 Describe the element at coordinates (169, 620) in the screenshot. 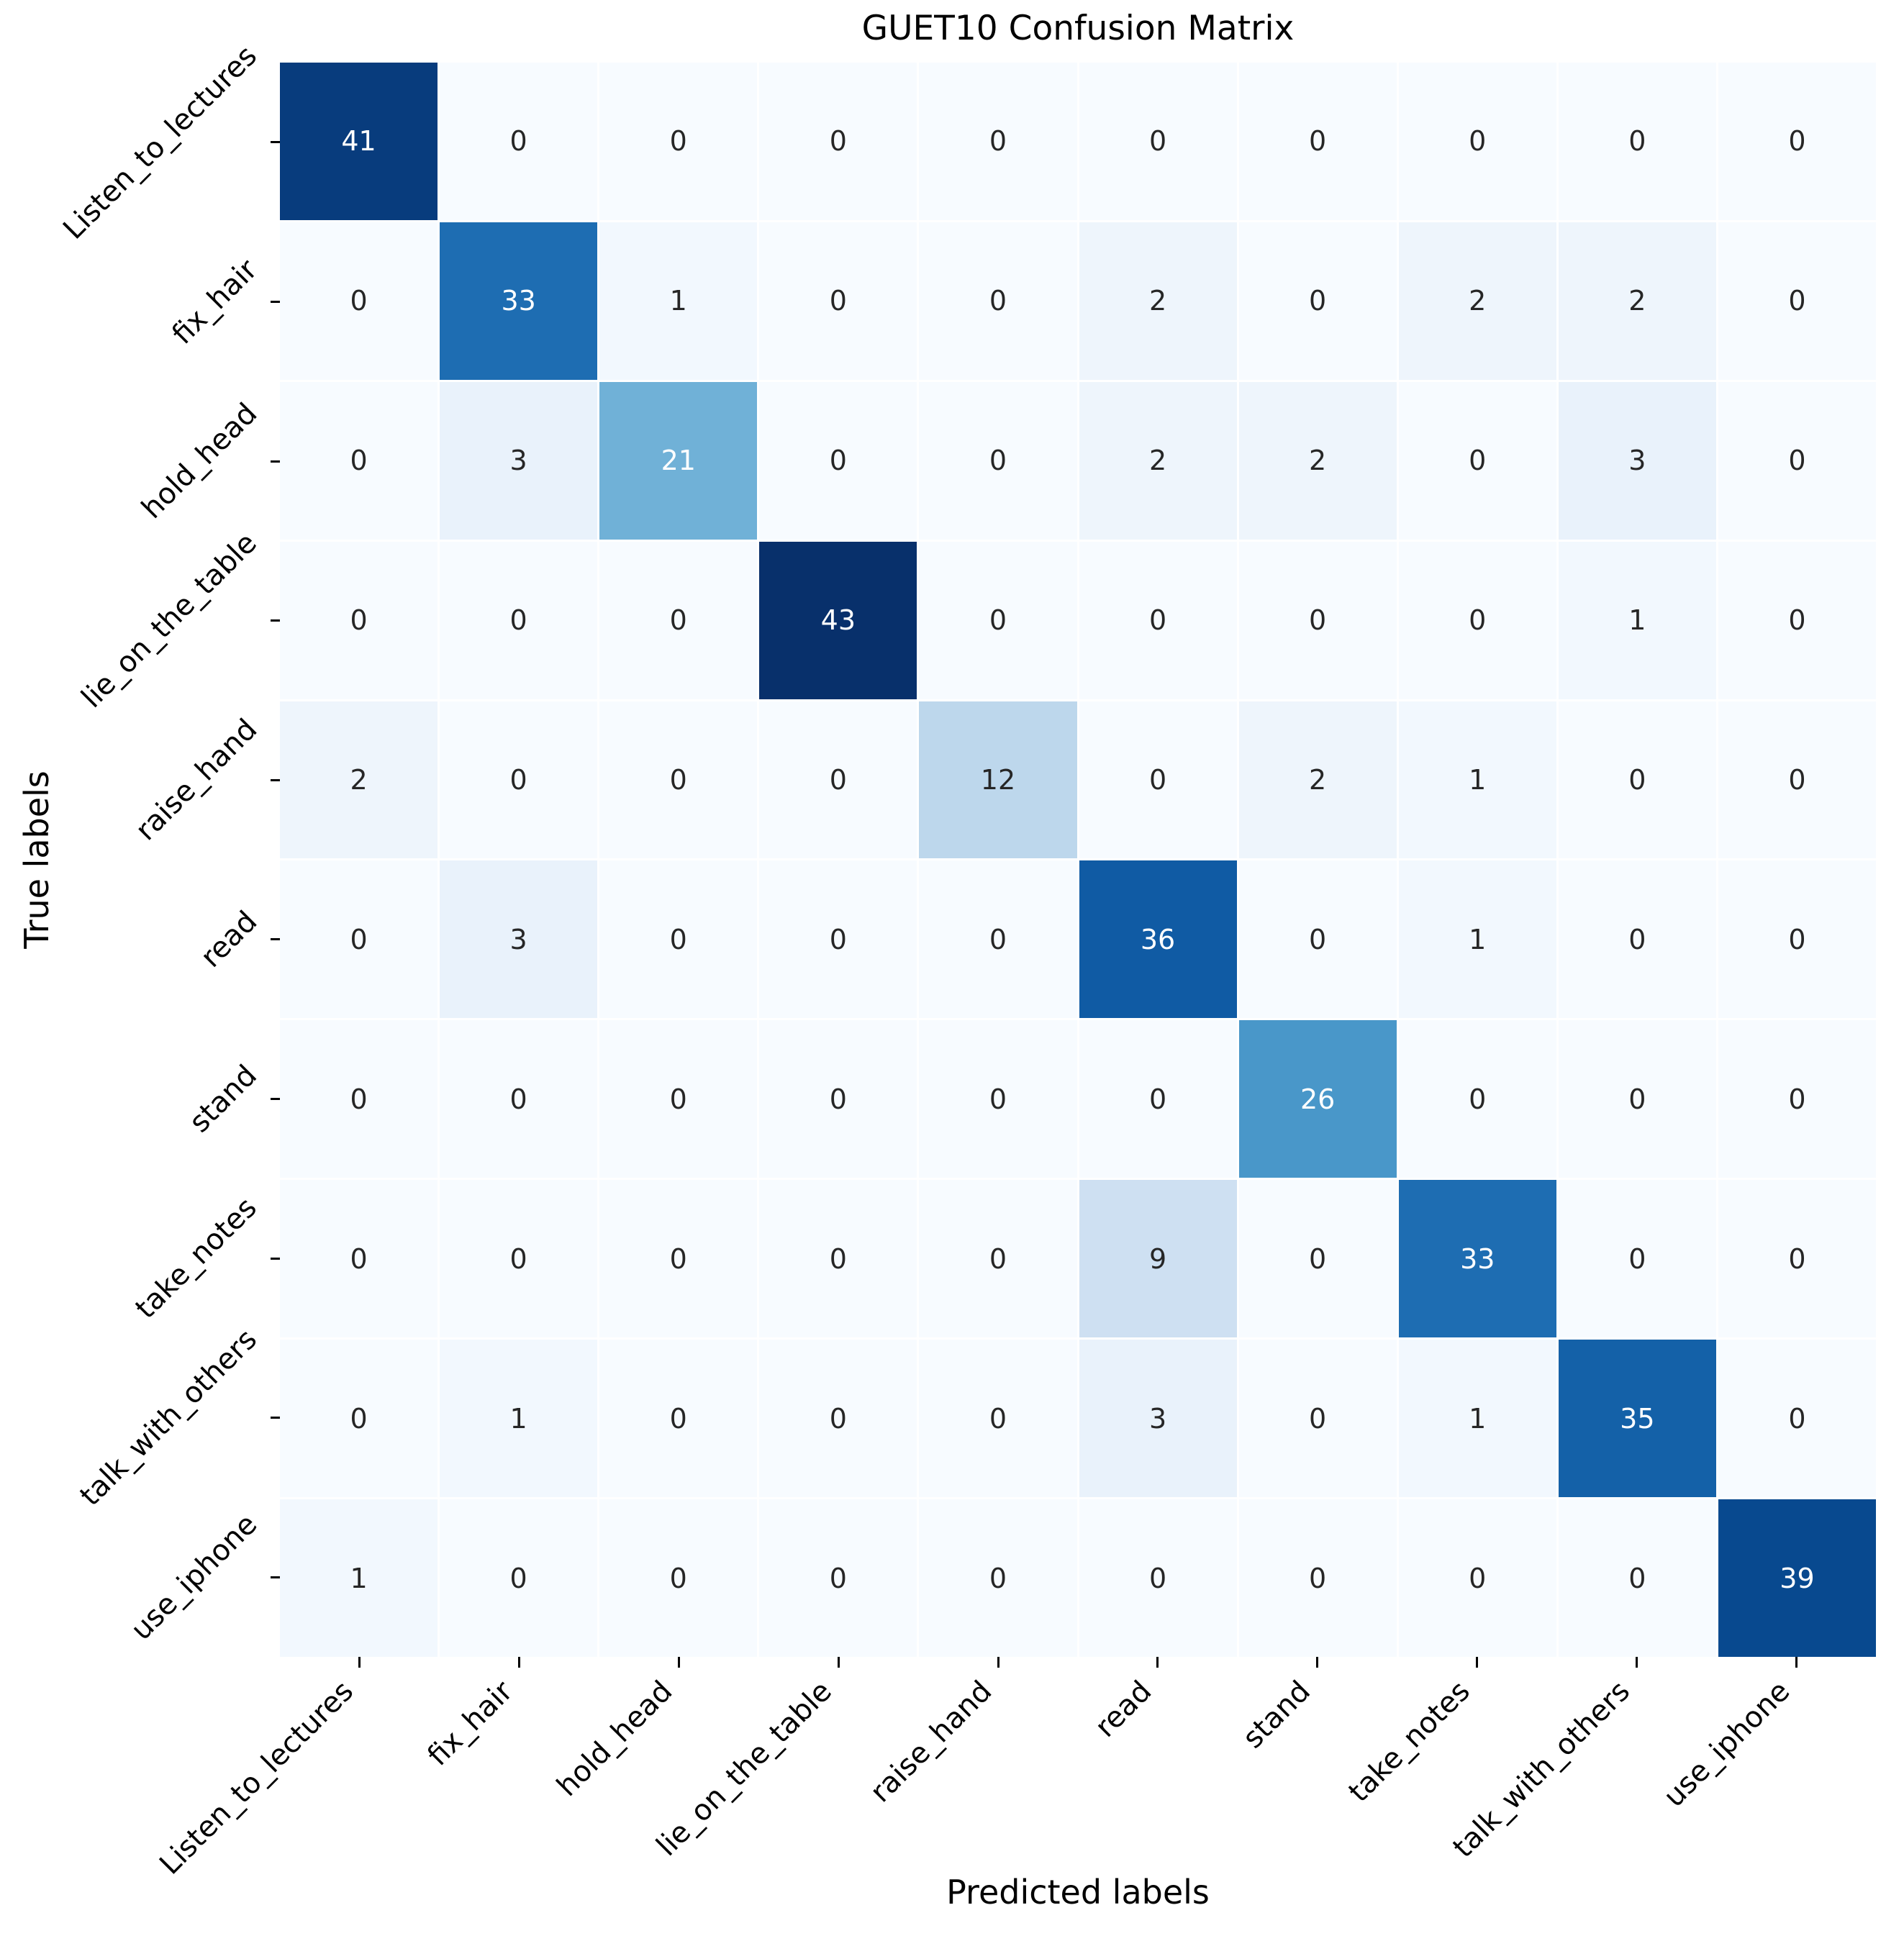

I see `y-tick-label: lie_on_the_table` at that location.